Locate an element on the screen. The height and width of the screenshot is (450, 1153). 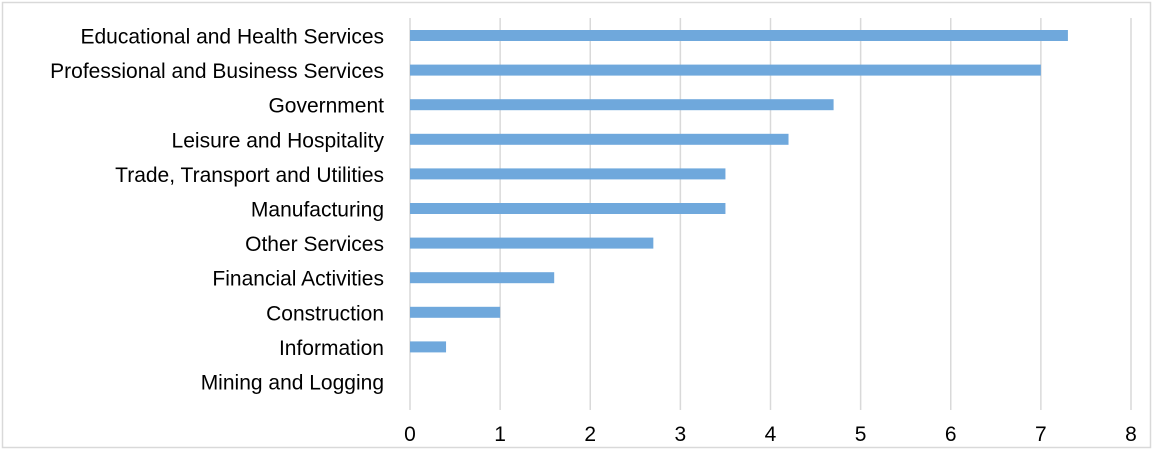
x-tick-label: 4 is located at coordinates (771, 434).